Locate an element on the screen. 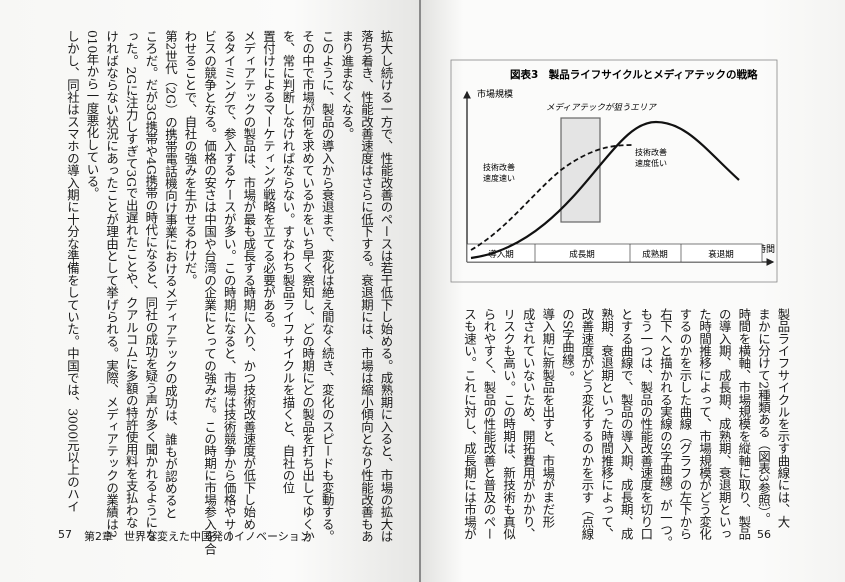 The width and height of the screenshot is (845, 582). slow-label: 技術改善 is located at coordinates (651, 152).